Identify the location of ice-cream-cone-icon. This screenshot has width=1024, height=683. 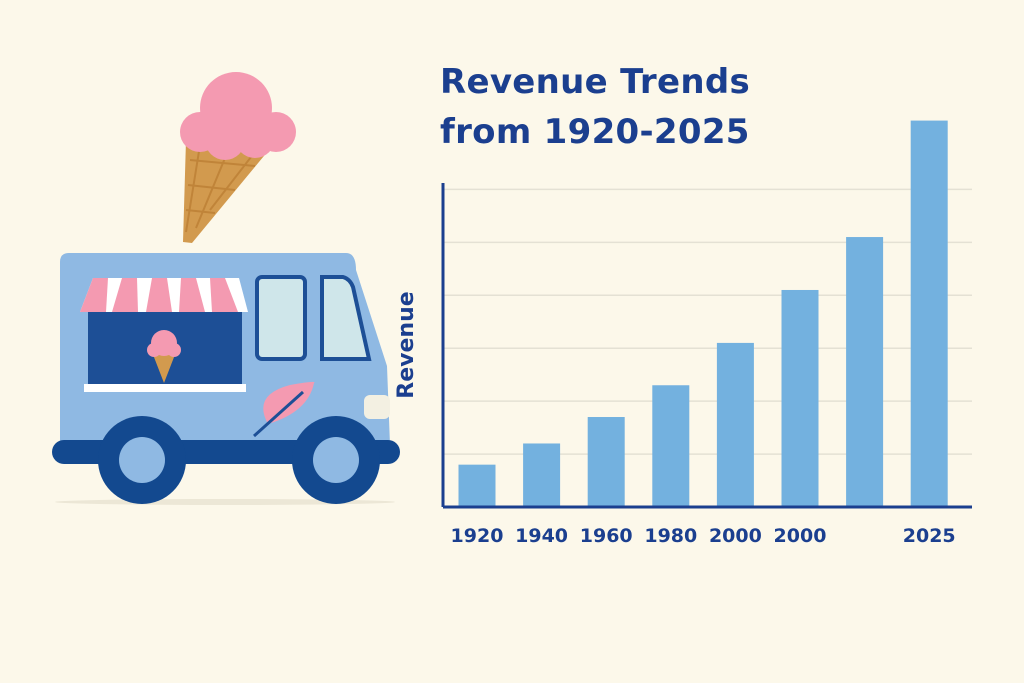
(238, 157).